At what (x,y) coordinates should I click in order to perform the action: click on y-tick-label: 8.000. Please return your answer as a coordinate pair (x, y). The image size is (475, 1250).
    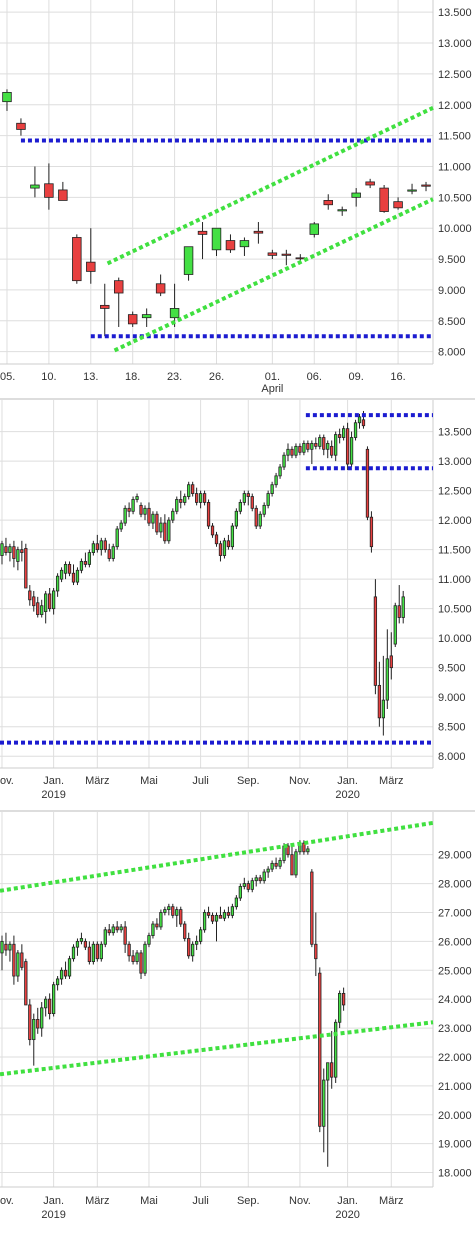
    Looking at the image, I should click on (452, 757).